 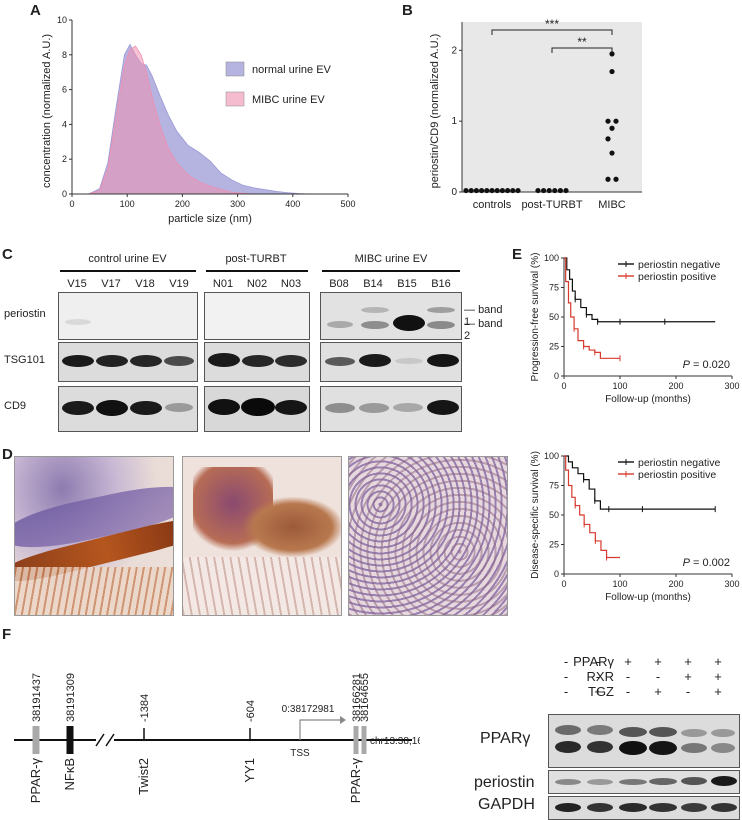 I want to click on p-value: P = 0.020, so click(x=706, y=365).